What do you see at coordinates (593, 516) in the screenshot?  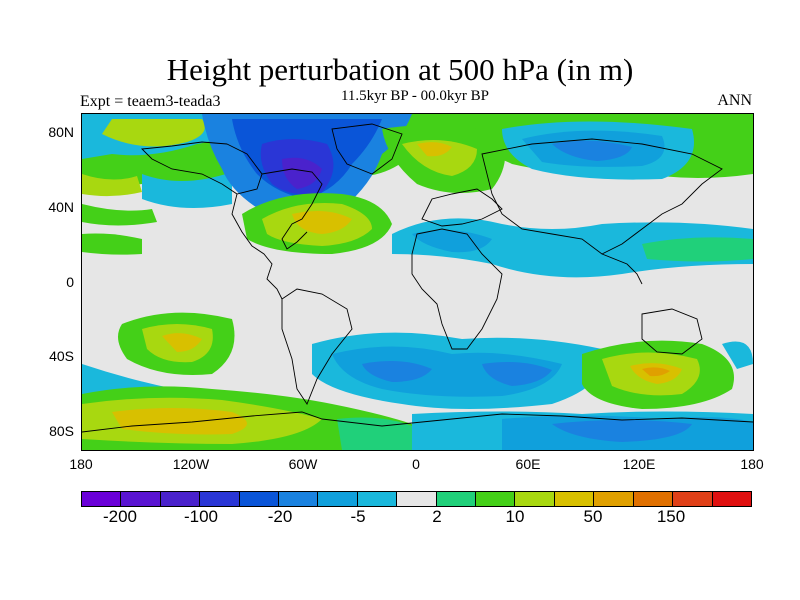 I see `colorbar-label: 50` at bounding box center [593, 516].